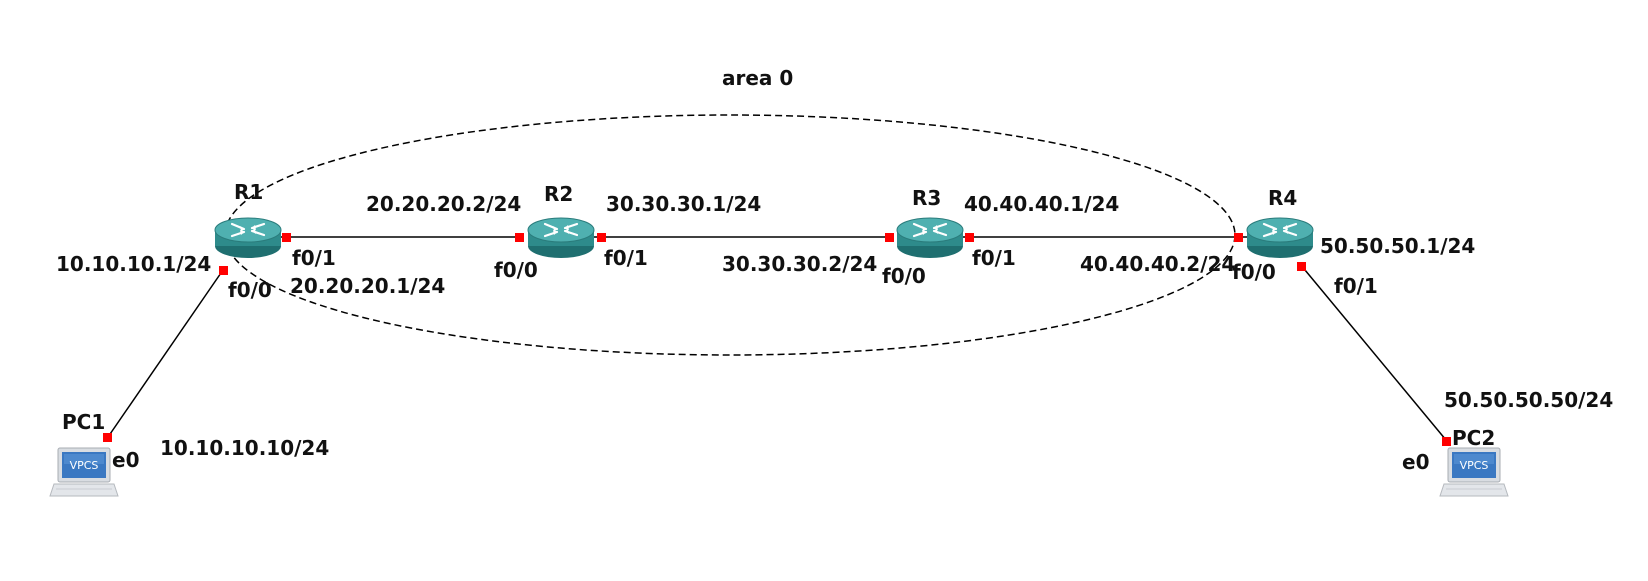  Describe the element at coordinates (245, 448) in the screenshot. I see `pc1-address: 10.10.10.10/24` at that location.